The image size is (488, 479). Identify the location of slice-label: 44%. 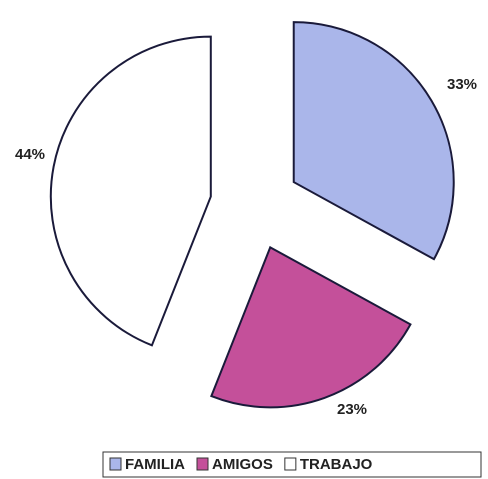
(30, 154).